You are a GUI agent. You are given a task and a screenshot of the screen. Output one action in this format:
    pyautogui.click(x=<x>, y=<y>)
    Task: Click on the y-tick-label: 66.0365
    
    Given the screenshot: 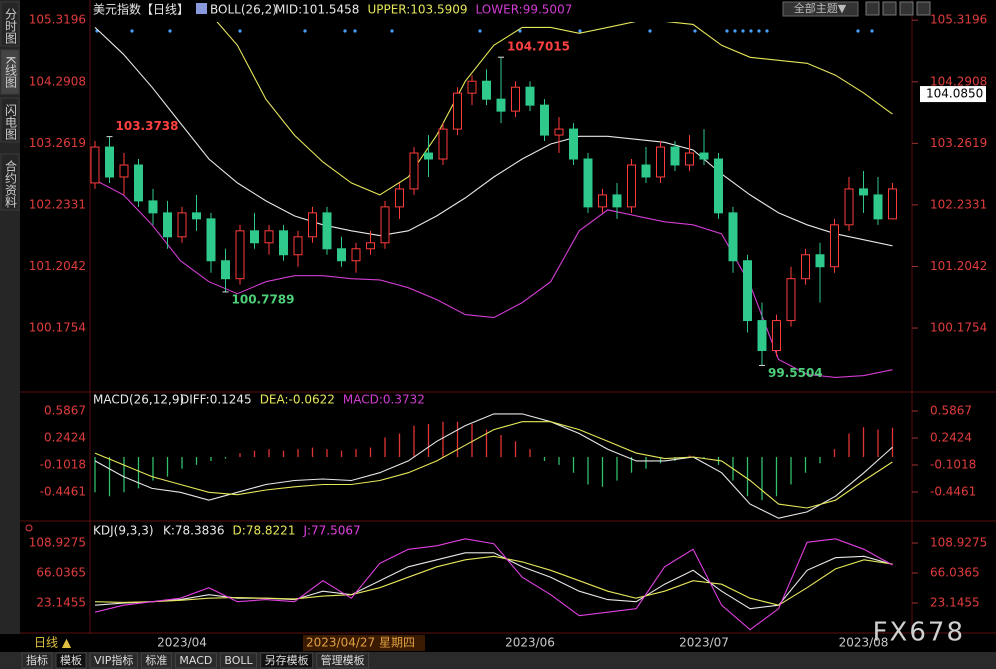 What is the action you would take?
    pyautogui.click(x=955, y=573)
    